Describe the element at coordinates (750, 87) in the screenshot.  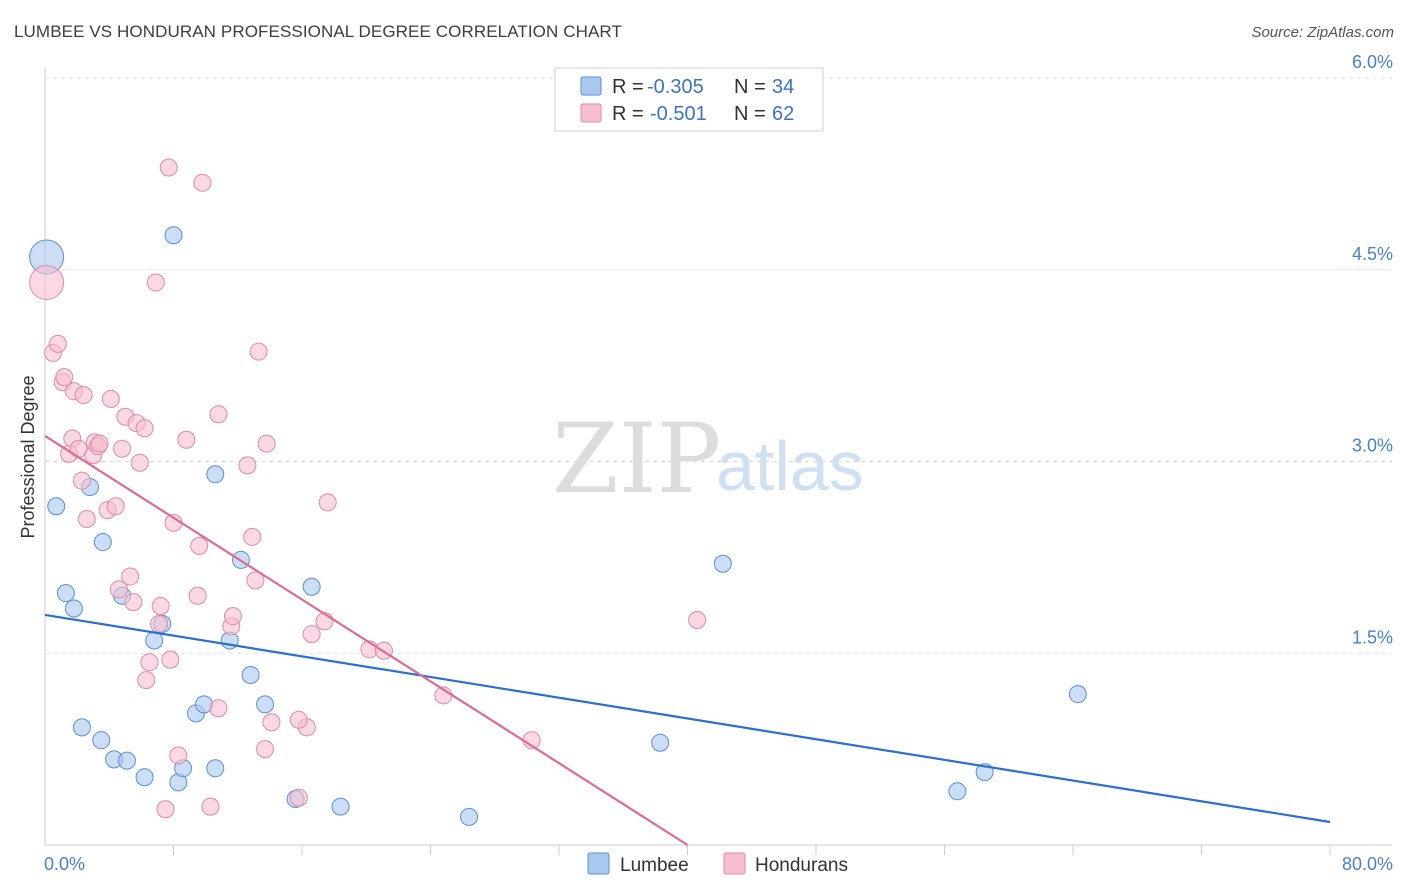
I see `legend-n-label-lumbee: N =` at that location.